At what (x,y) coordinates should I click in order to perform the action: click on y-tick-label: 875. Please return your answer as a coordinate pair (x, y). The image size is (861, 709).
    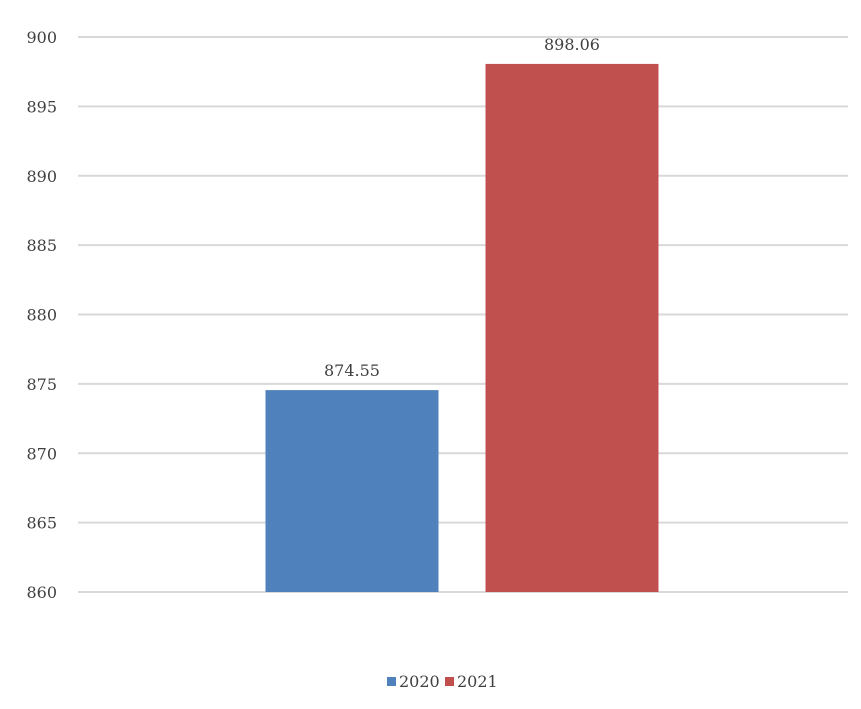
    Looking at the image, I should click on (41, 384).